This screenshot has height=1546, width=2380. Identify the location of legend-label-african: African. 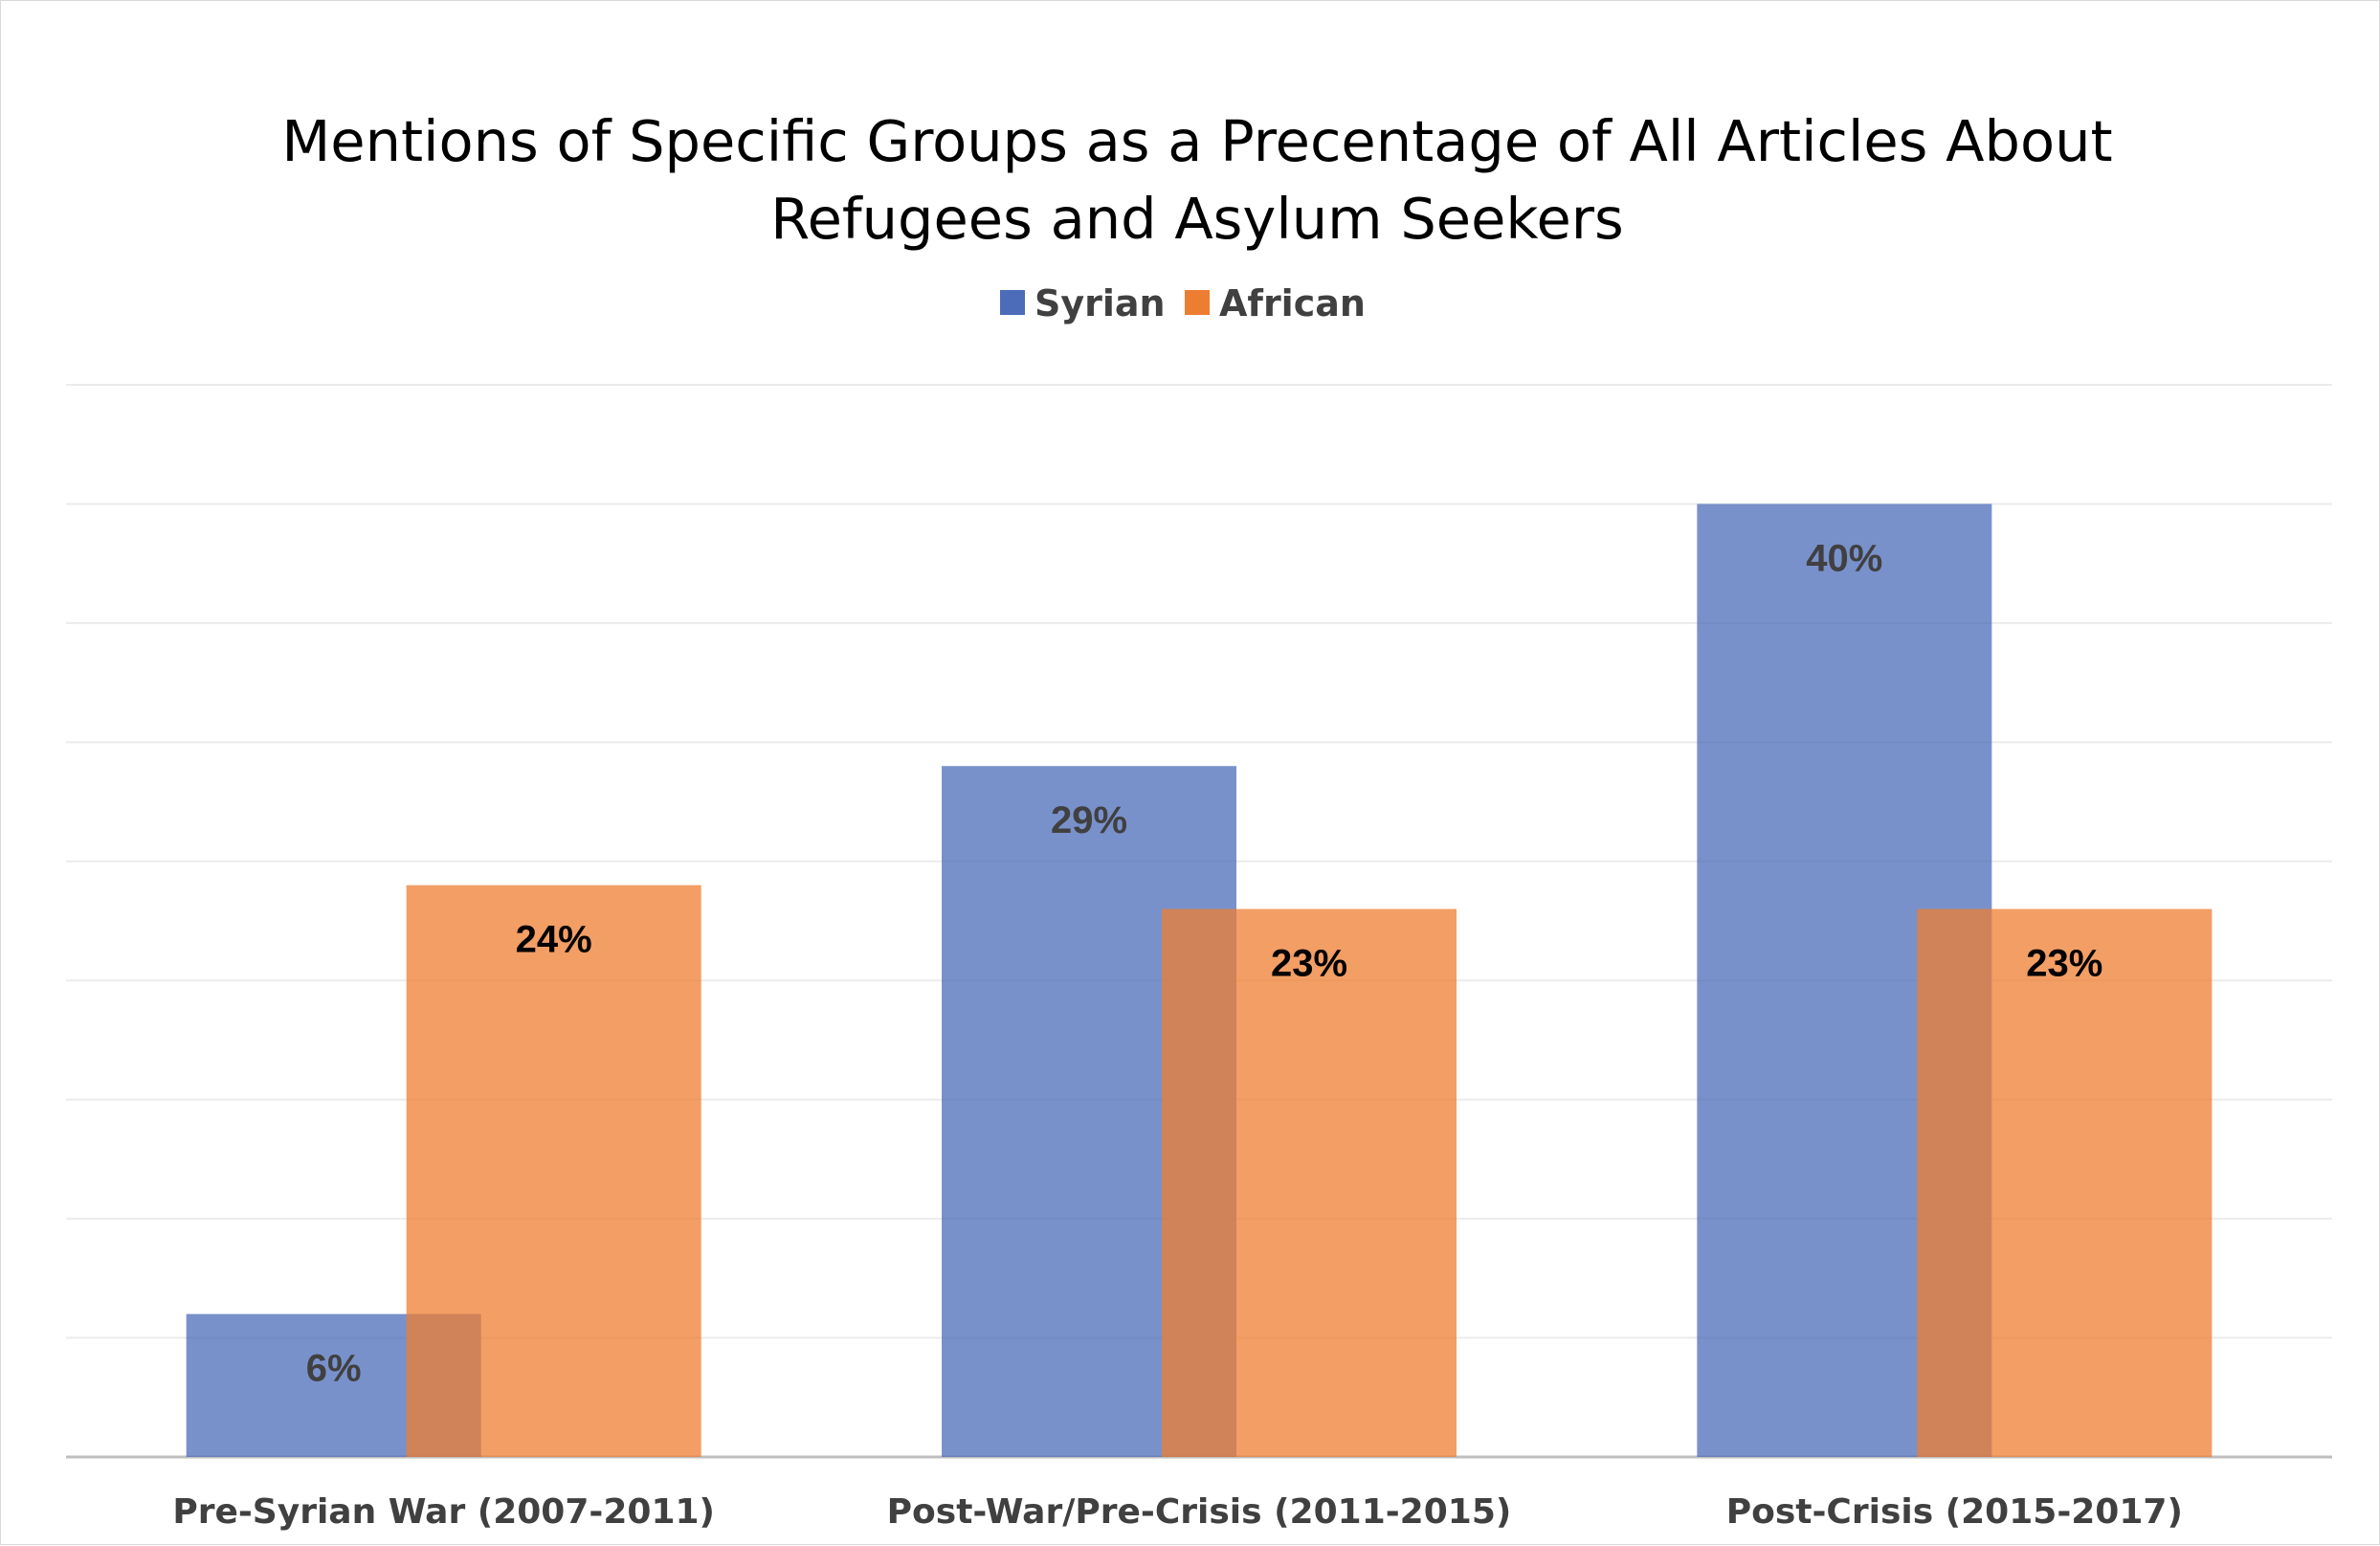
(1292, 303).